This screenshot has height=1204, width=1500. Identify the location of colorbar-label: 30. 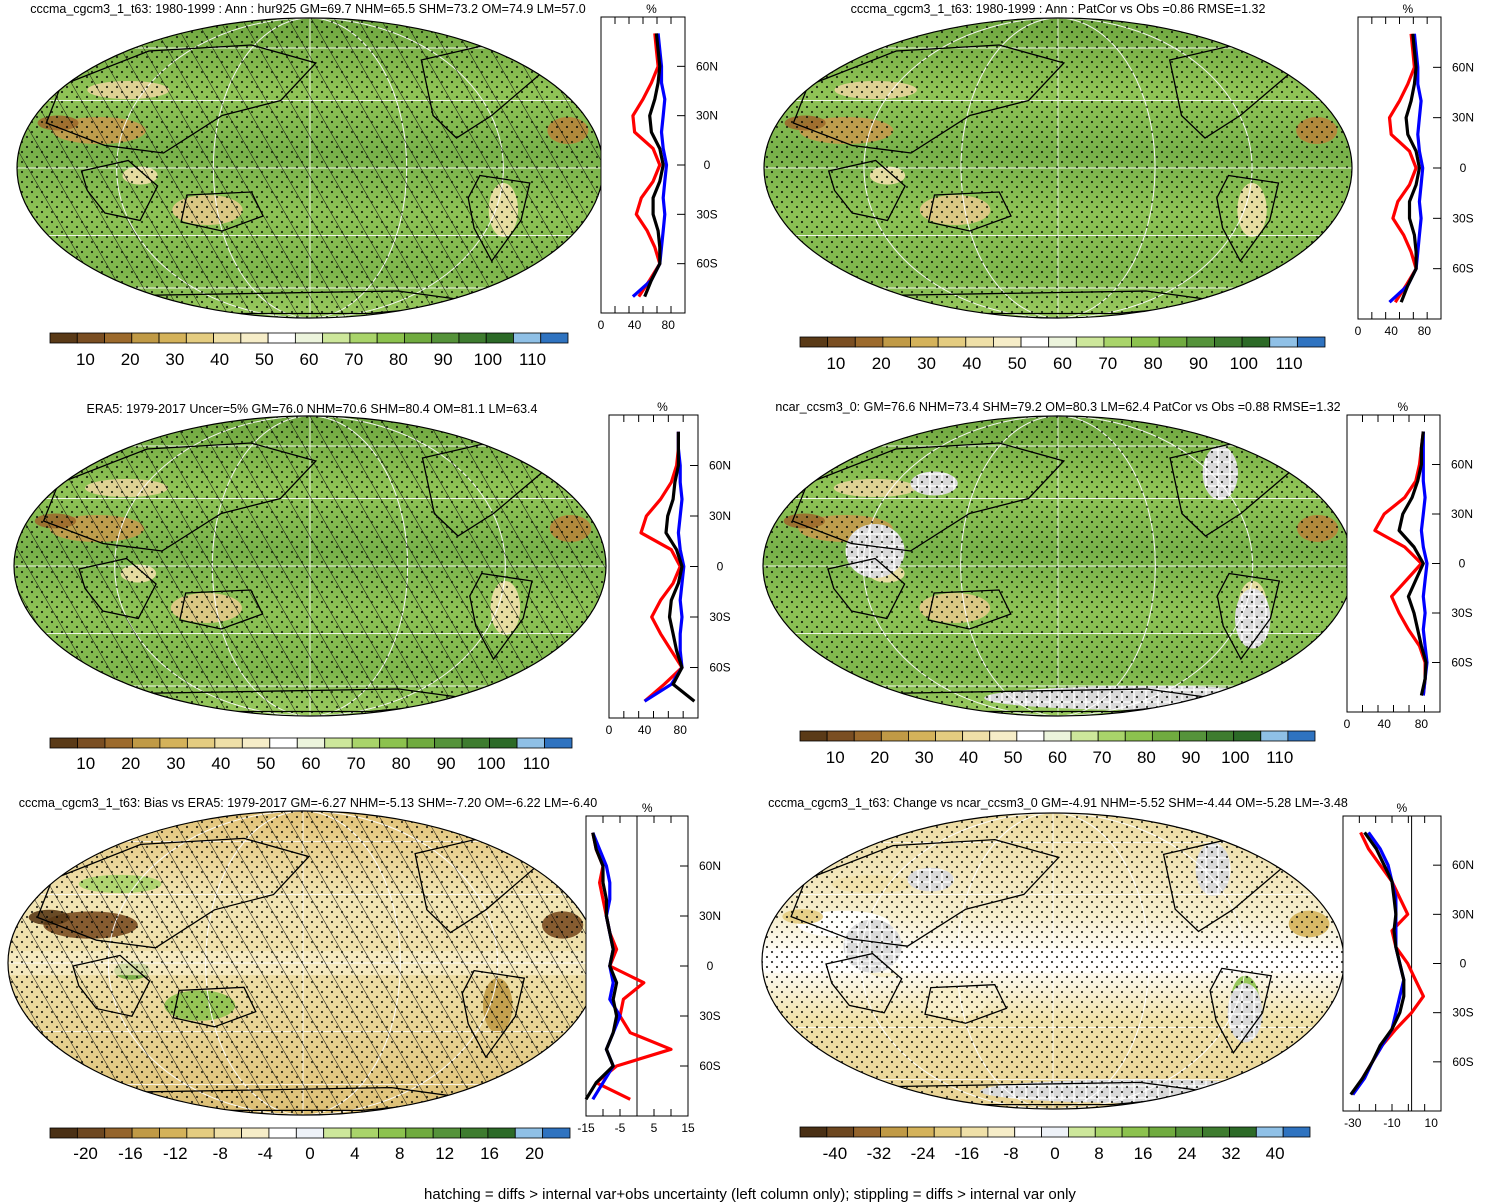
(174, 359).